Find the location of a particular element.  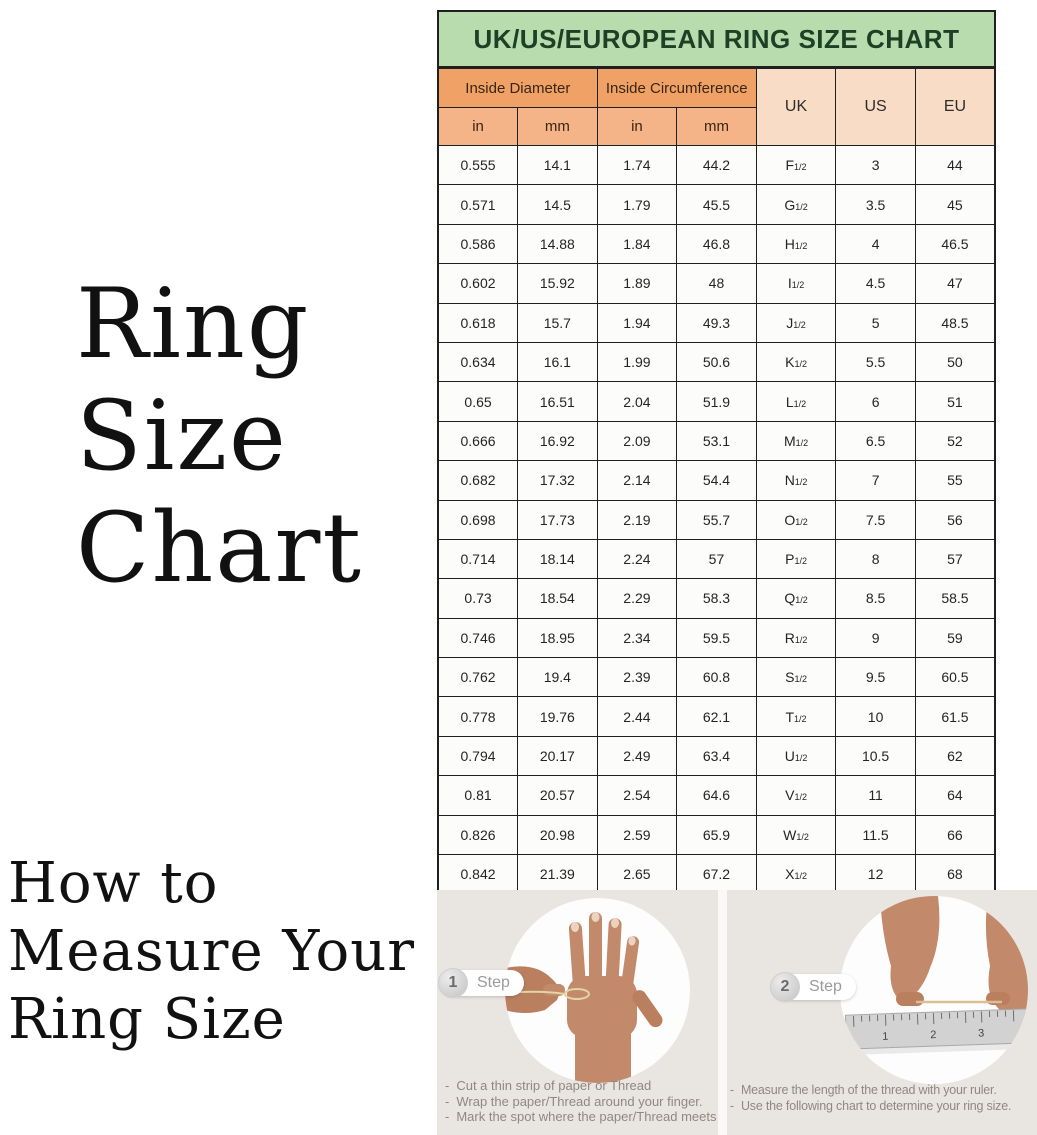

cell-circumference-in: 1.84 is located at coordinates (637, 244).